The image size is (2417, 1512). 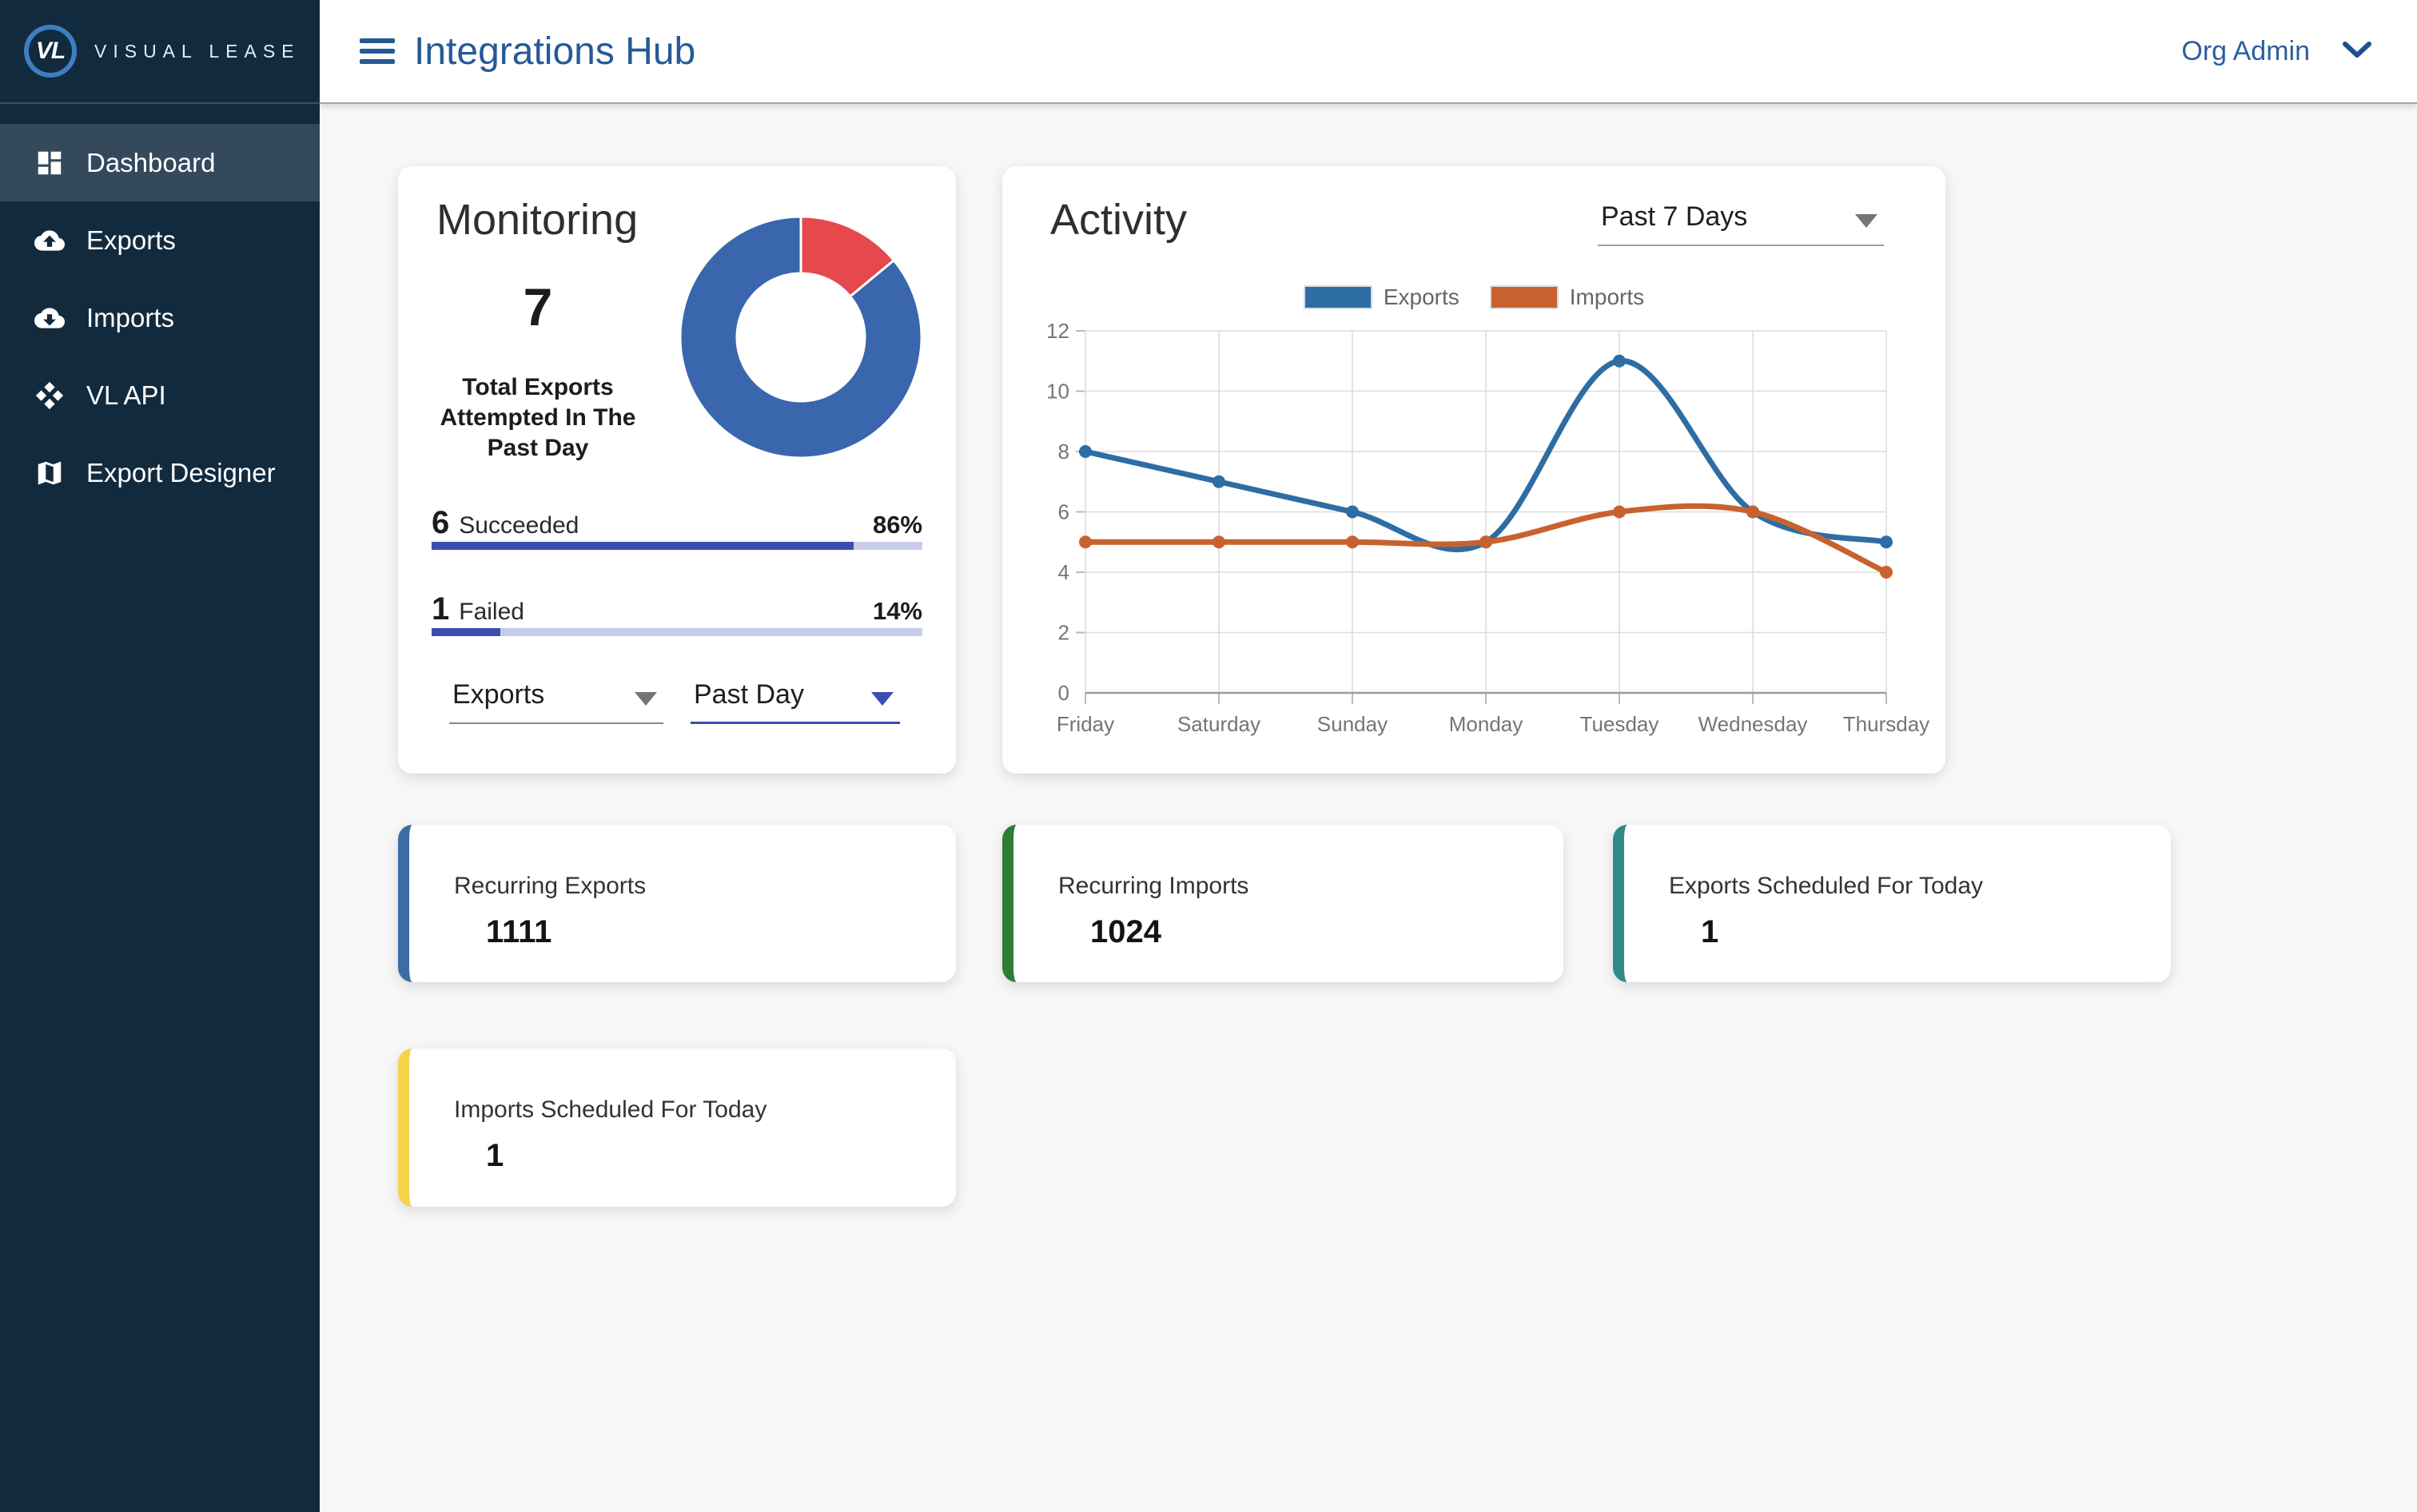 I want to click on stat-label: Exports Scheduled For Today, so click(x=1826, y=886).